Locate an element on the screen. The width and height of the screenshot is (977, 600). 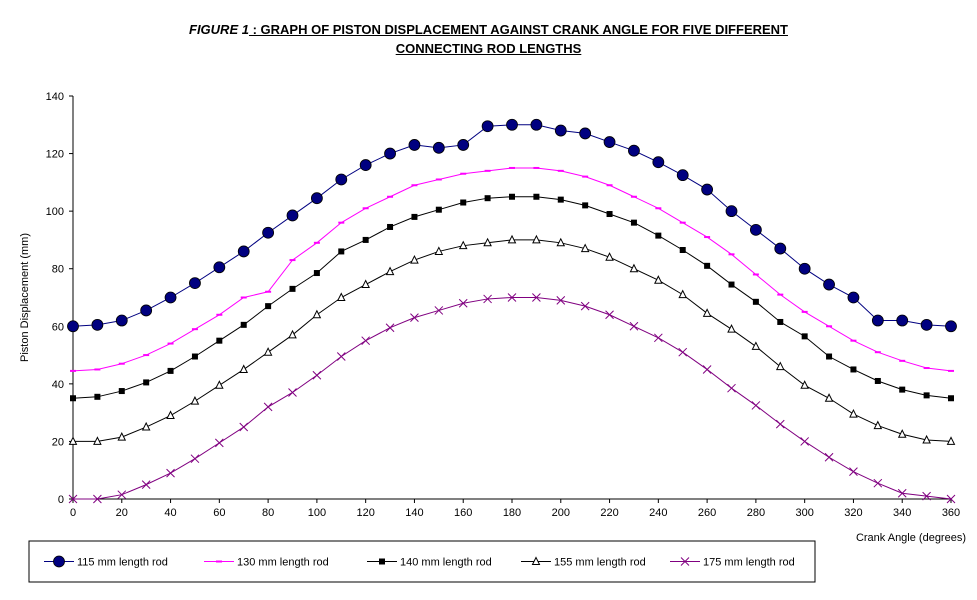
y-tick-label: 0 is located at coordinates (61, 500).